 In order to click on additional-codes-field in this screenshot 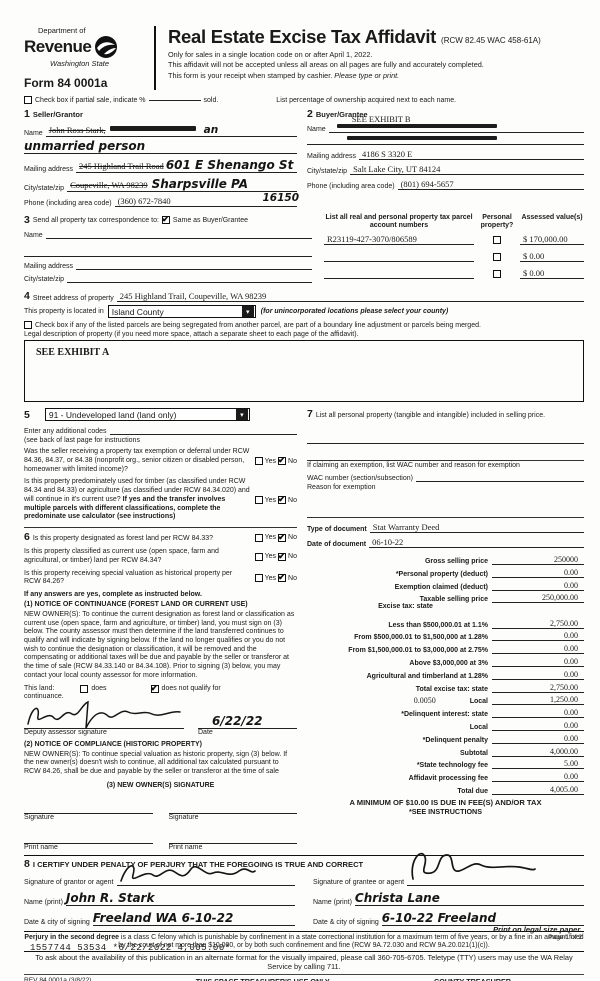, I will do `click(203, 430)`.